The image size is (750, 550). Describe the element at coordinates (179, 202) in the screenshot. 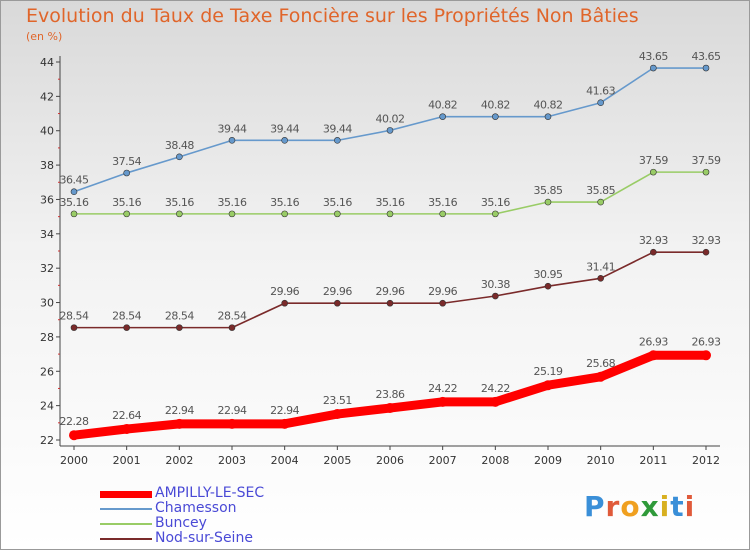

I see `data-label-2-2: 35.16` at that location.